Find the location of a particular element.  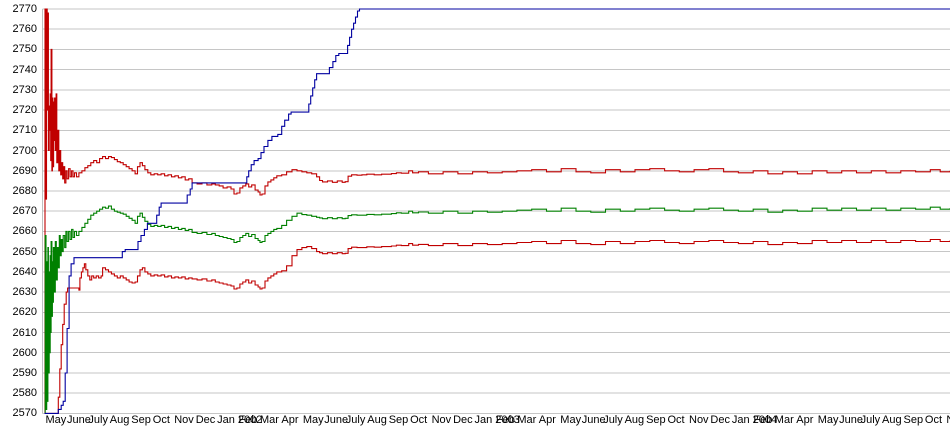

y-axis-label: 2710 is located at coordinates (24, 130).